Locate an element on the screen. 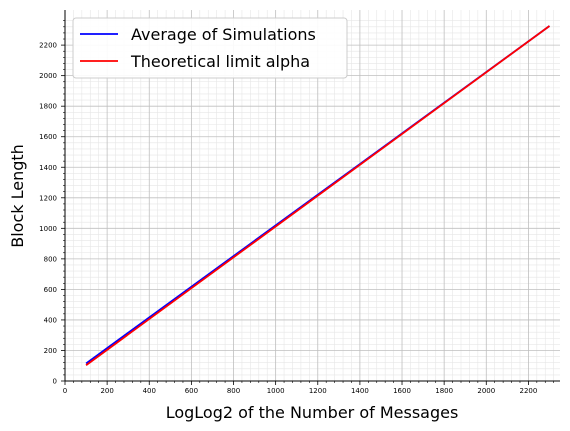 The image size is (570, 431). x-tick-label: 1800 is located at coordinates (444, 391).